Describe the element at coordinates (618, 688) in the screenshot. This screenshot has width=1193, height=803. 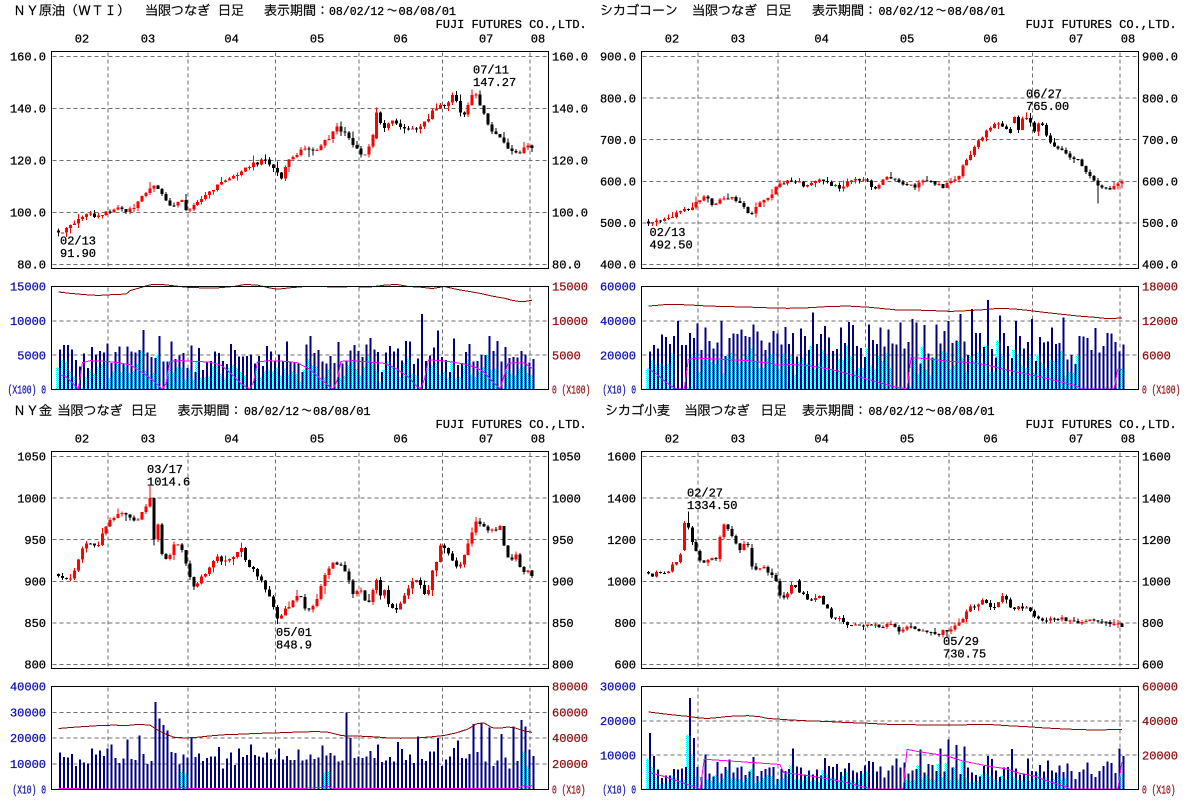
I see `svg-text: 30000` at that location.